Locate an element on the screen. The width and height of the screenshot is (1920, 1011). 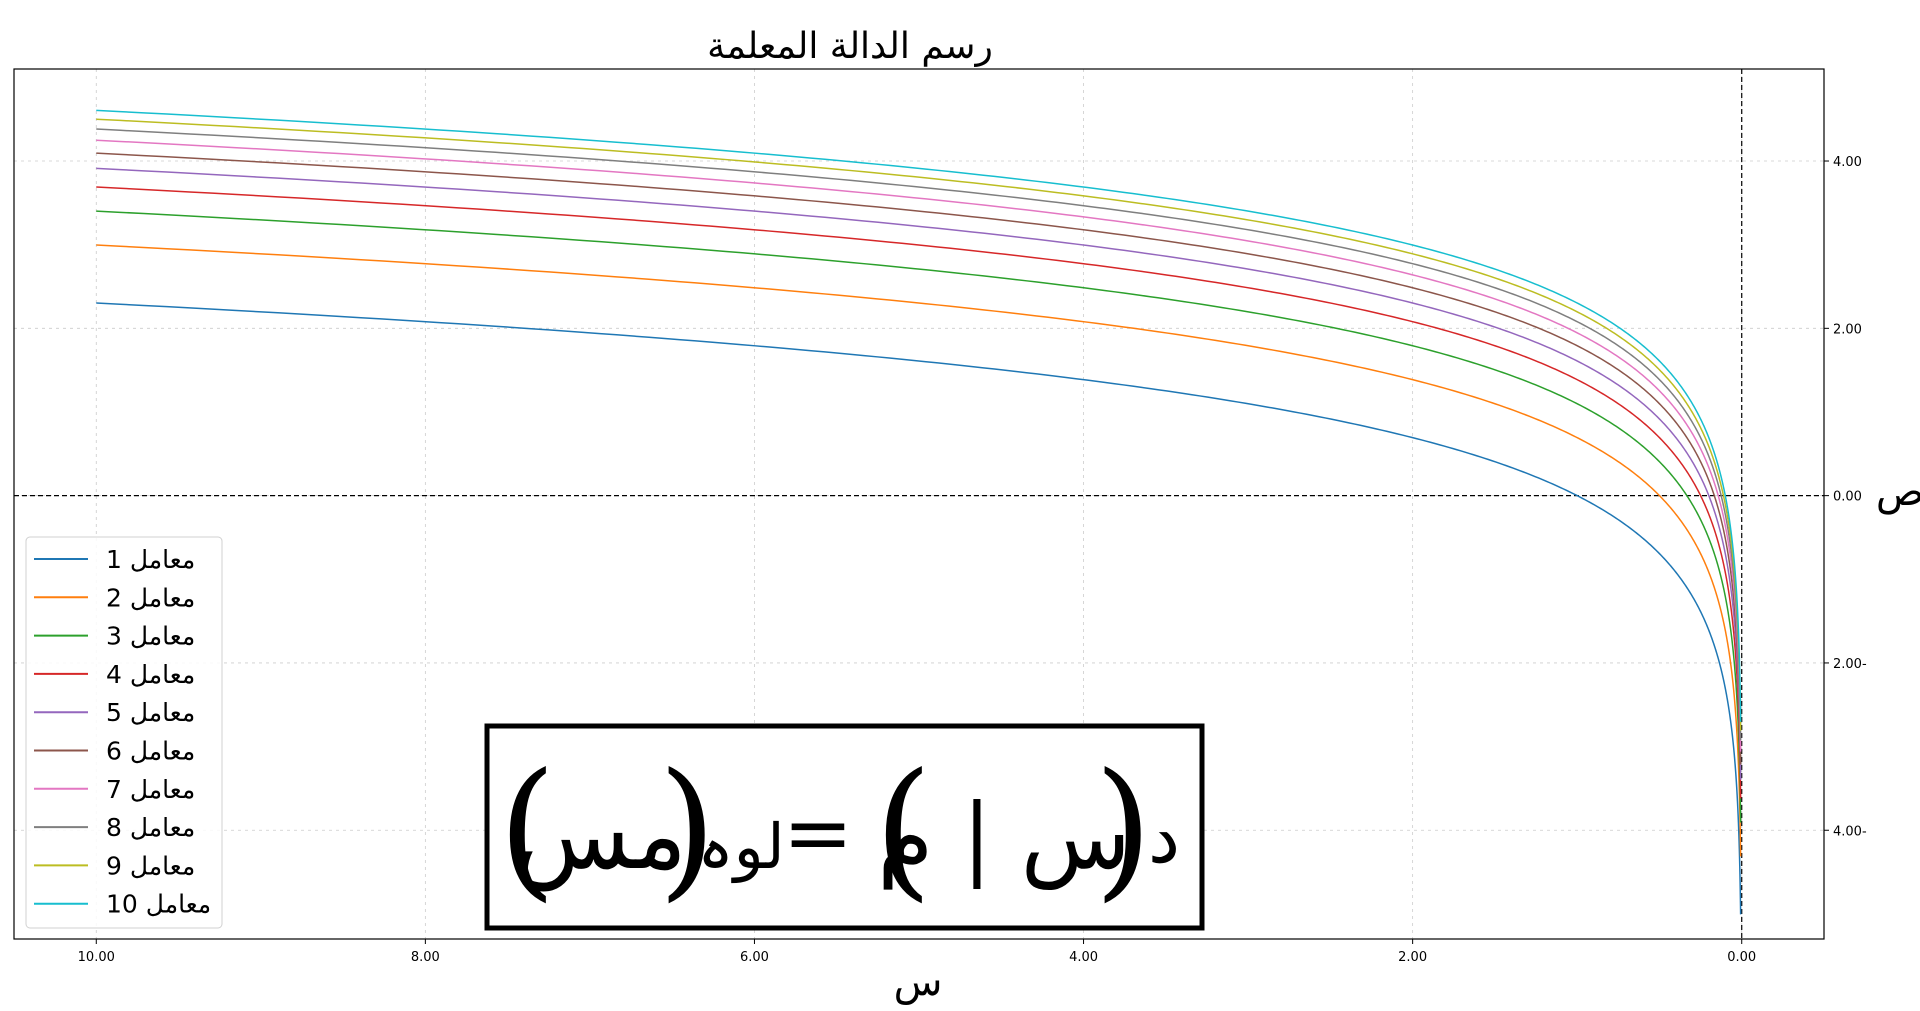
y-axis-label: ص is located at coordinates (1898, 492).